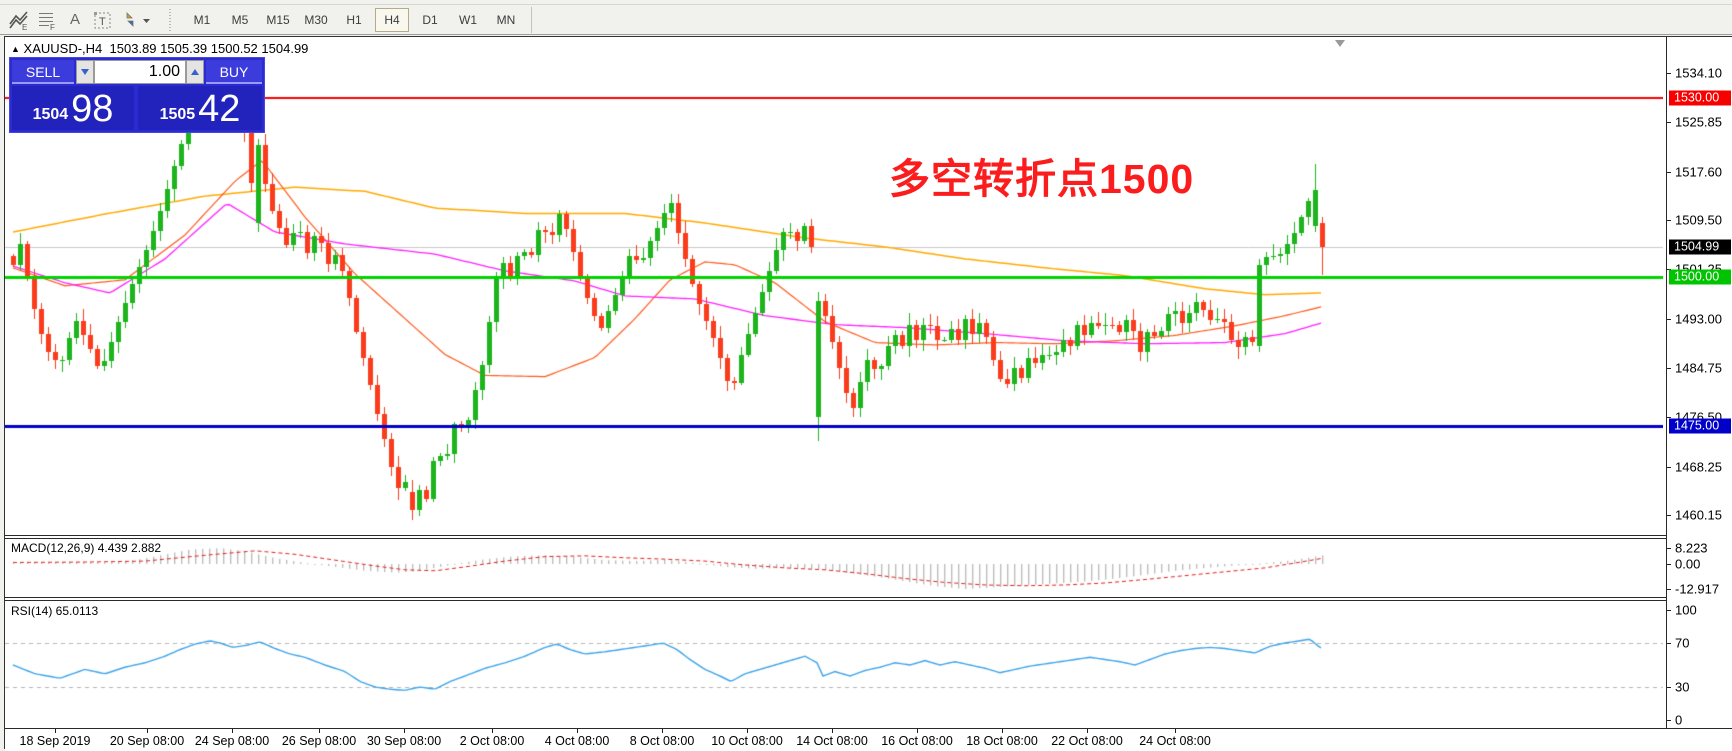 This screenshot has height=751, width=1732. I want to click on buy-button: BUY, so click(234, 72).